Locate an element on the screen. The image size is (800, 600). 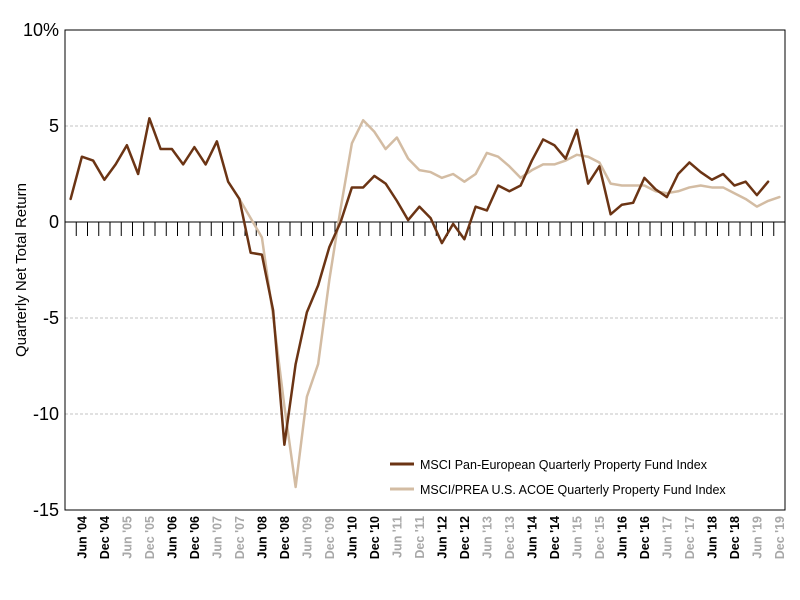
y-tick-label: -15 is located at coordinates (46, 510).